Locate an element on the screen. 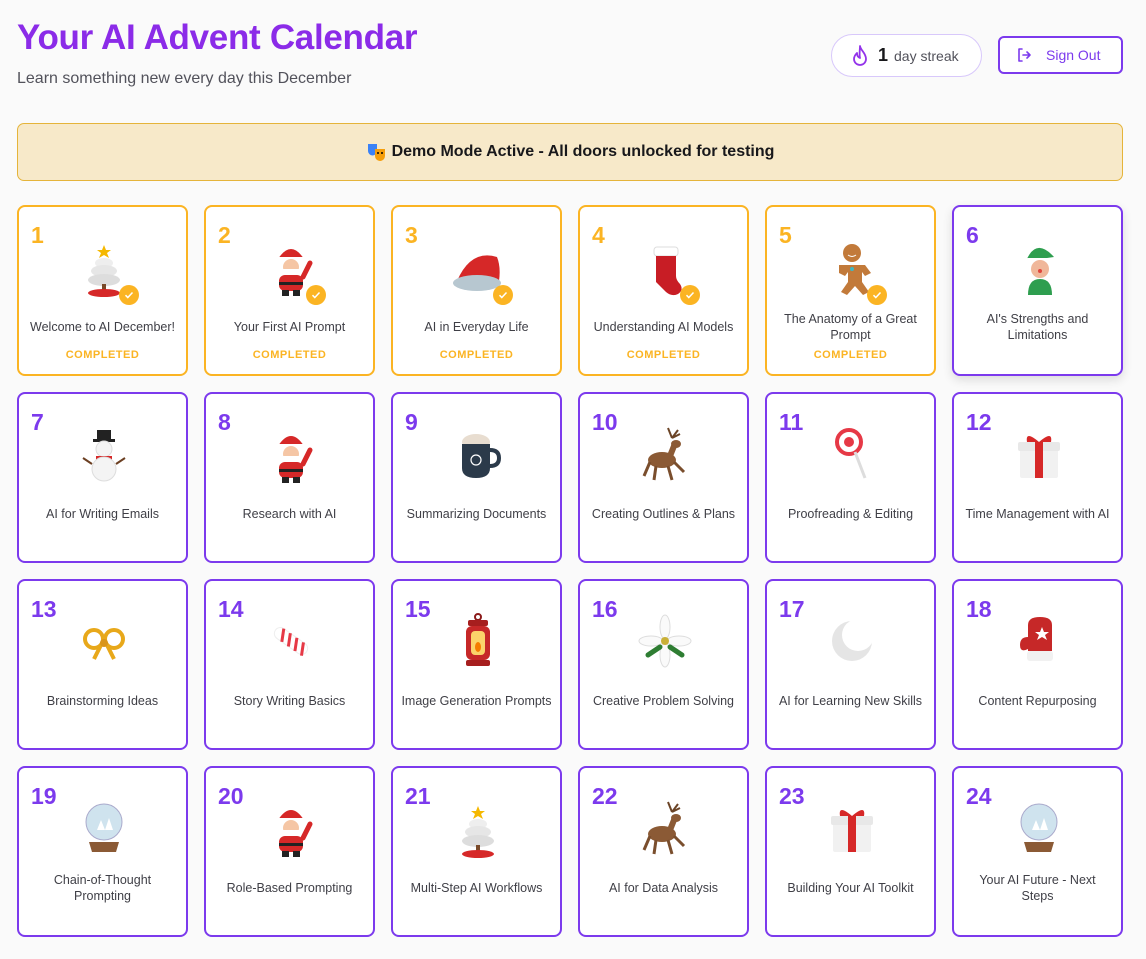  elf-icon is located at coordinates (1037, 271).